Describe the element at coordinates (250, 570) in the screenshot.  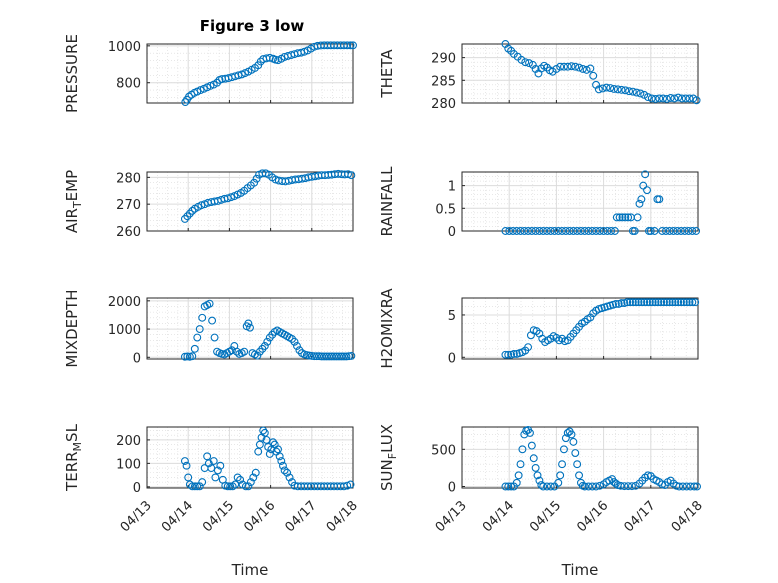
I see `x-axis-label: Time` at that location.